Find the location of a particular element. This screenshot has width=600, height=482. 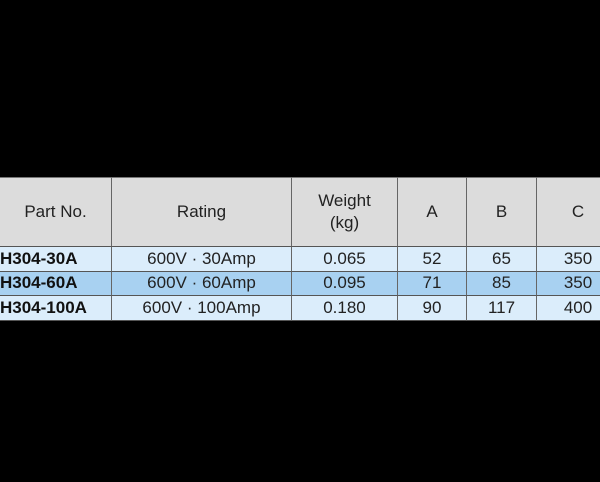

header-cell: Part No. is located at coordinates (56, 212).